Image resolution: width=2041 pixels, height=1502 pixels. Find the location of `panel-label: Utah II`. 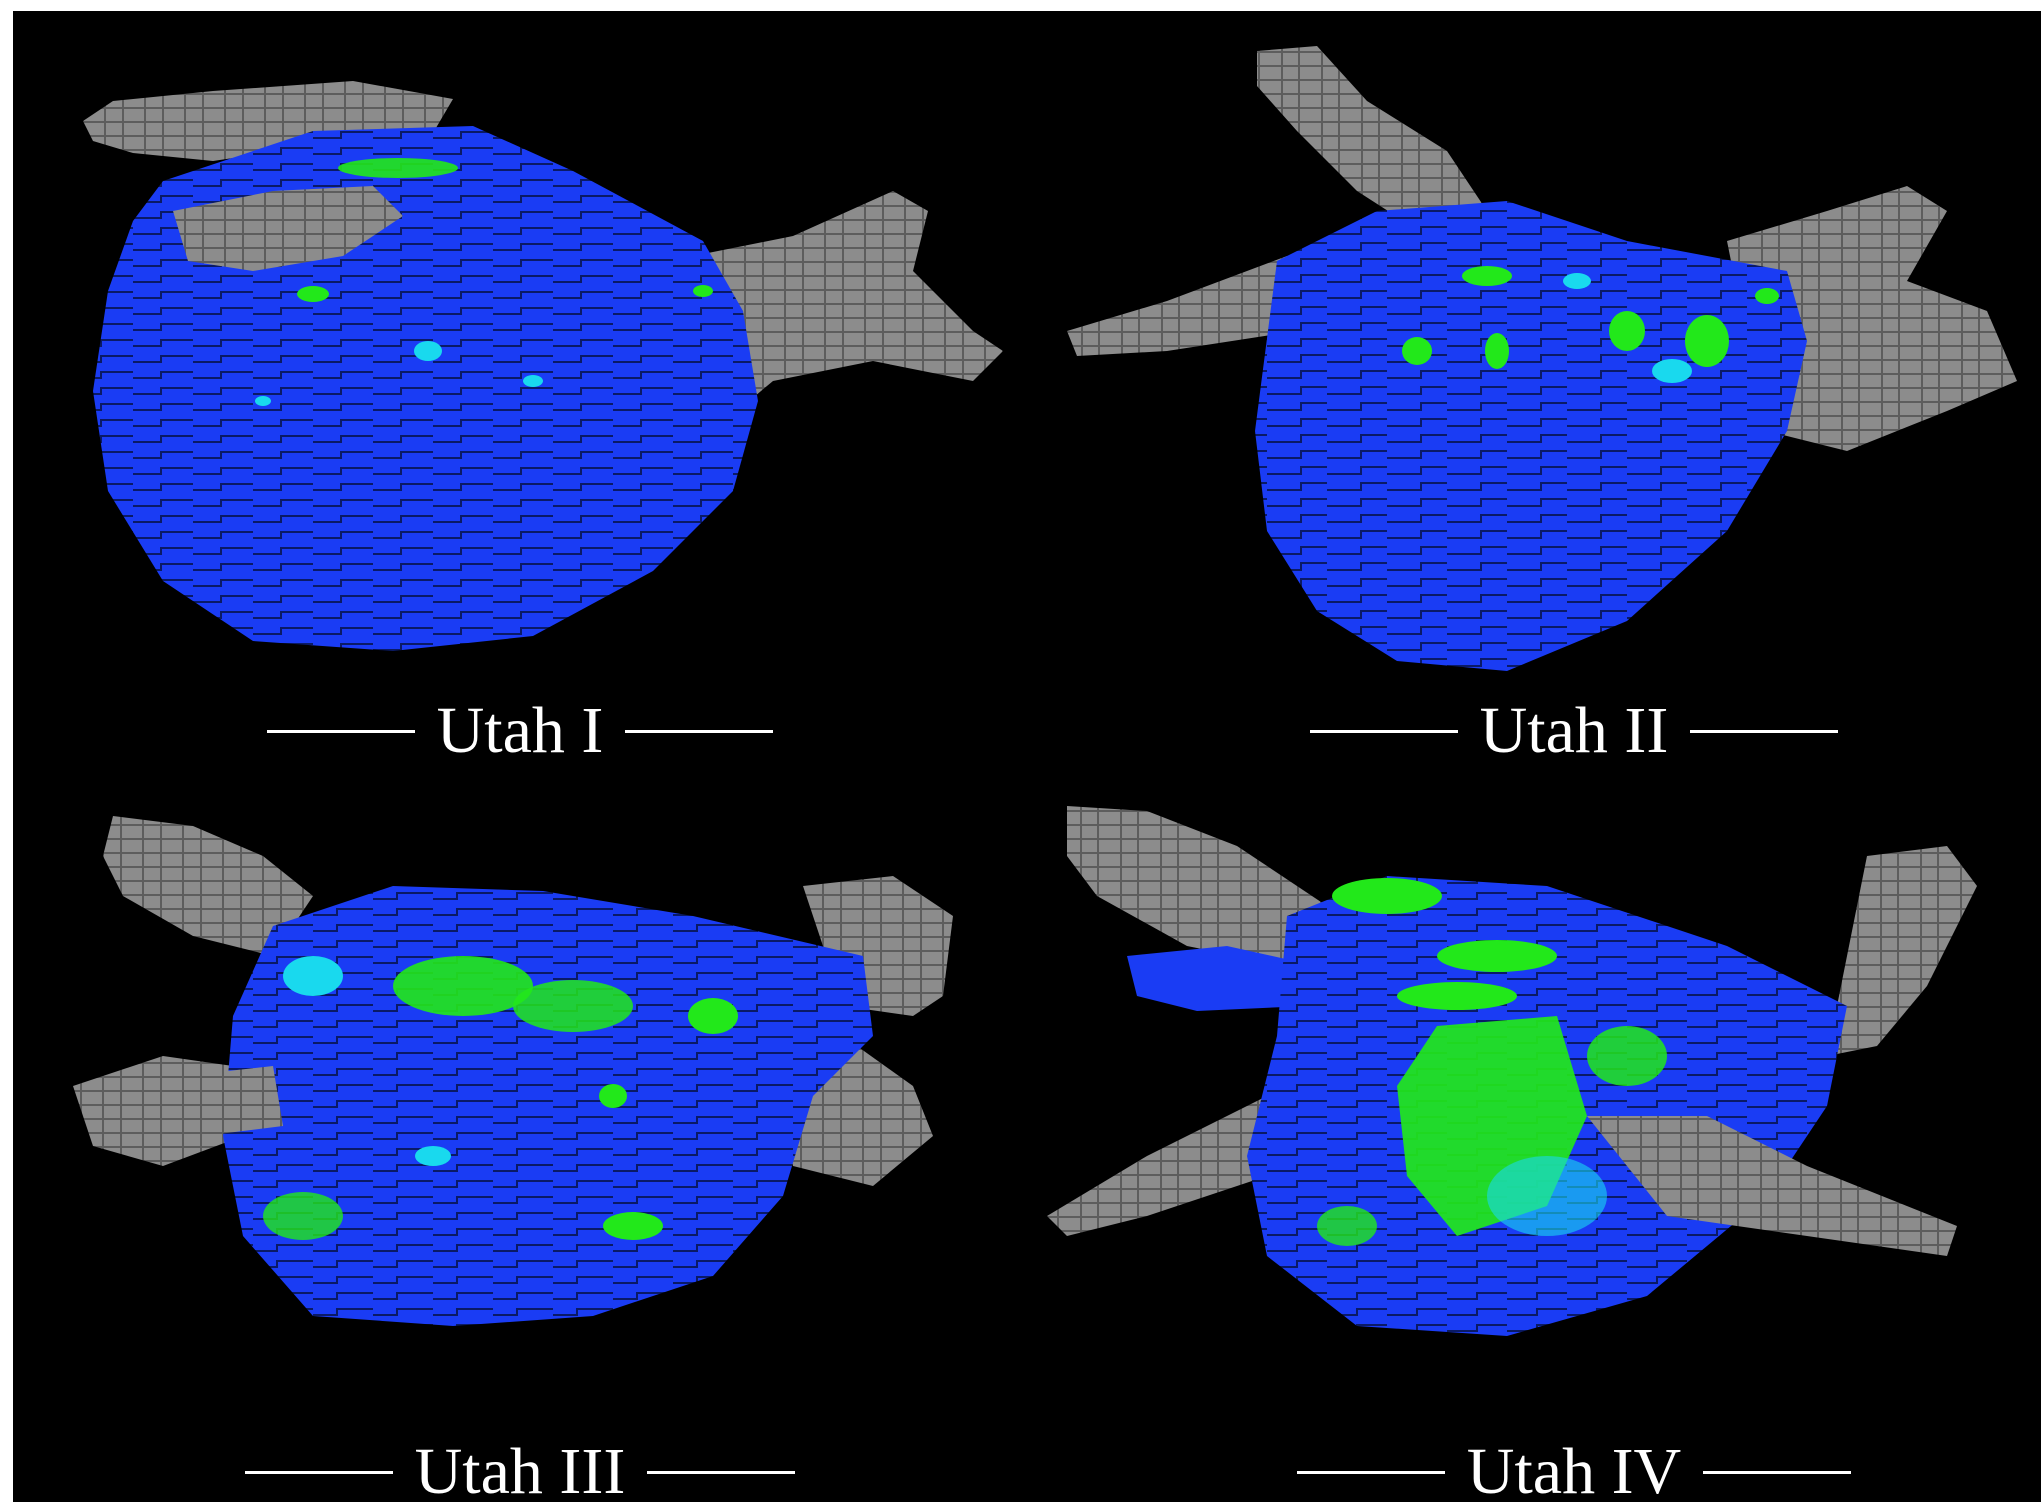

panel-label: Utah II is located at coordinates (1574, 731).